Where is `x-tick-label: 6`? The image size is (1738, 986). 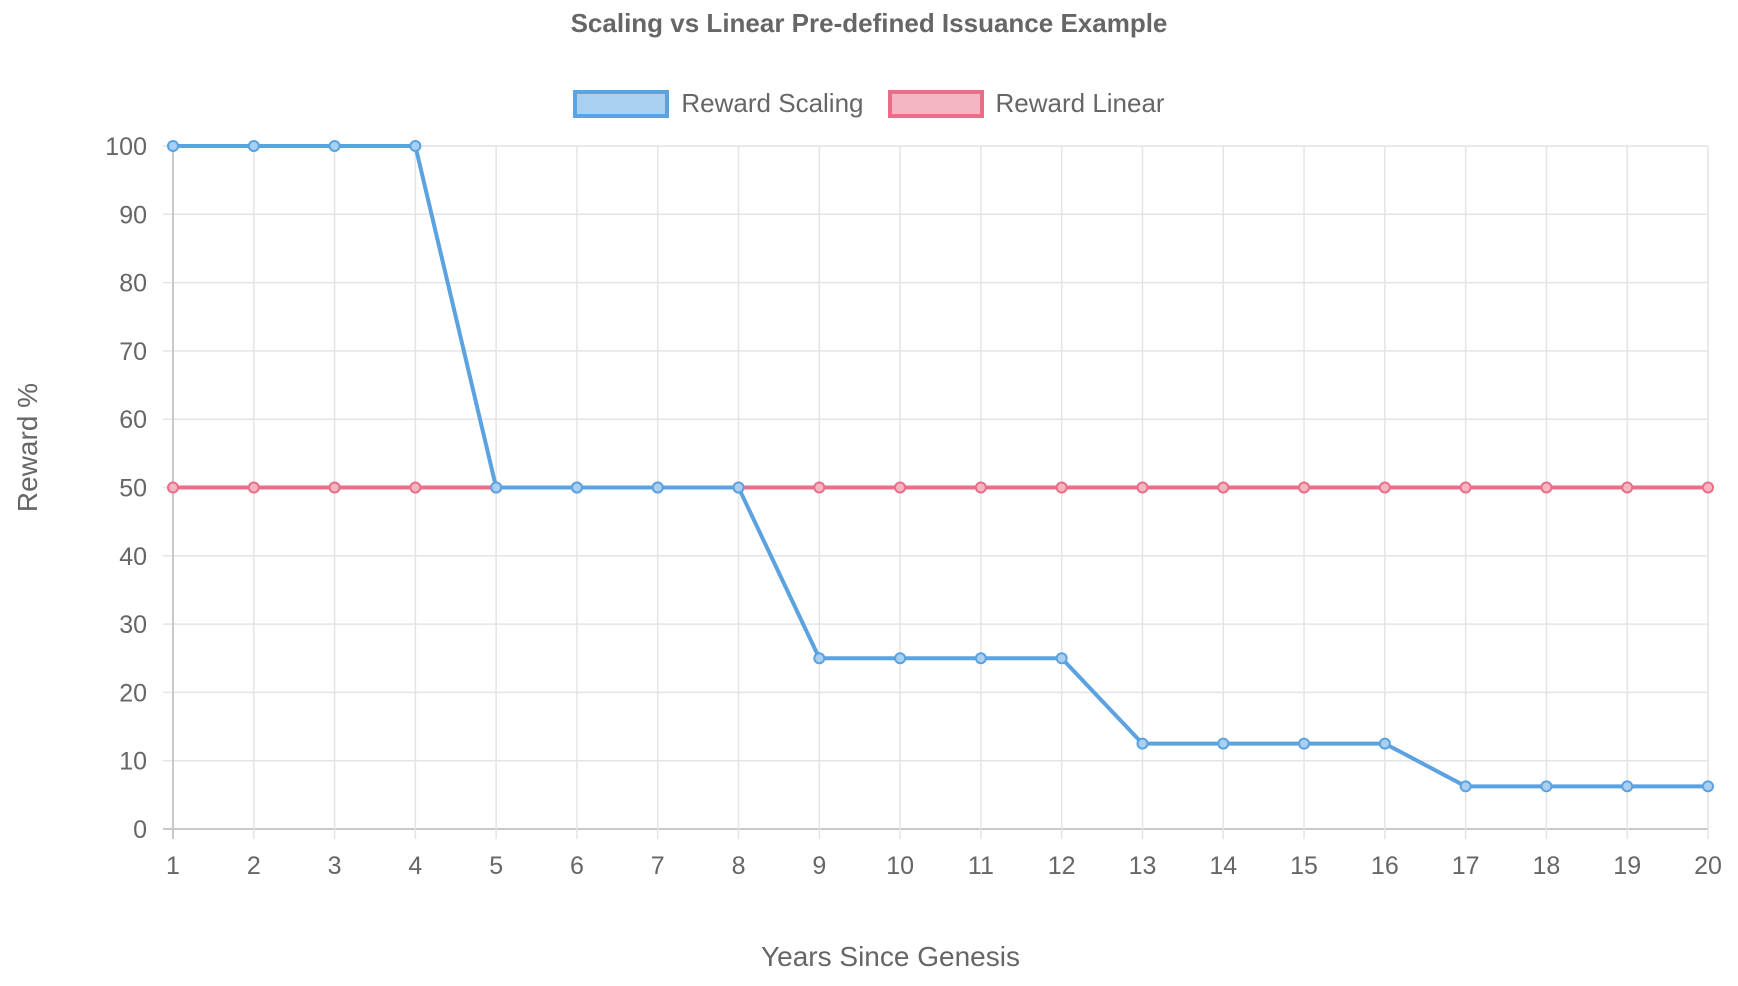 x-tick-label: 6 is located at coordinates (577, 866).